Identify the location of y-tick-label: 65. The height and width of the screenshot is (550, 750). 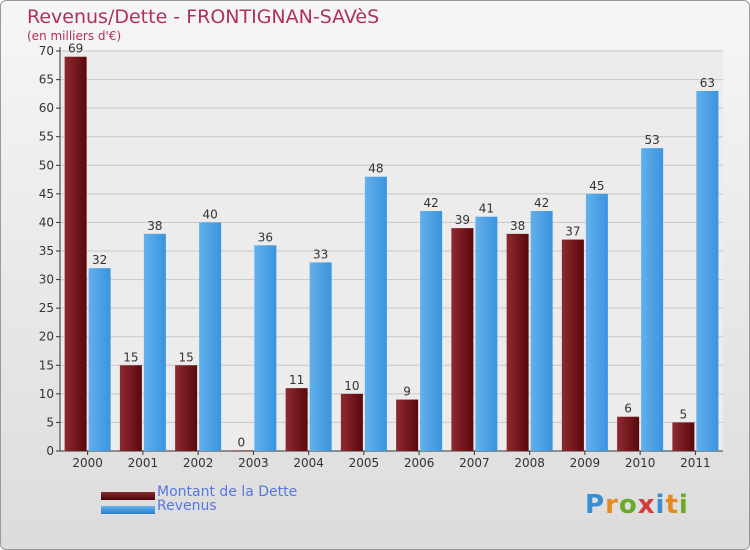
(46, 80).